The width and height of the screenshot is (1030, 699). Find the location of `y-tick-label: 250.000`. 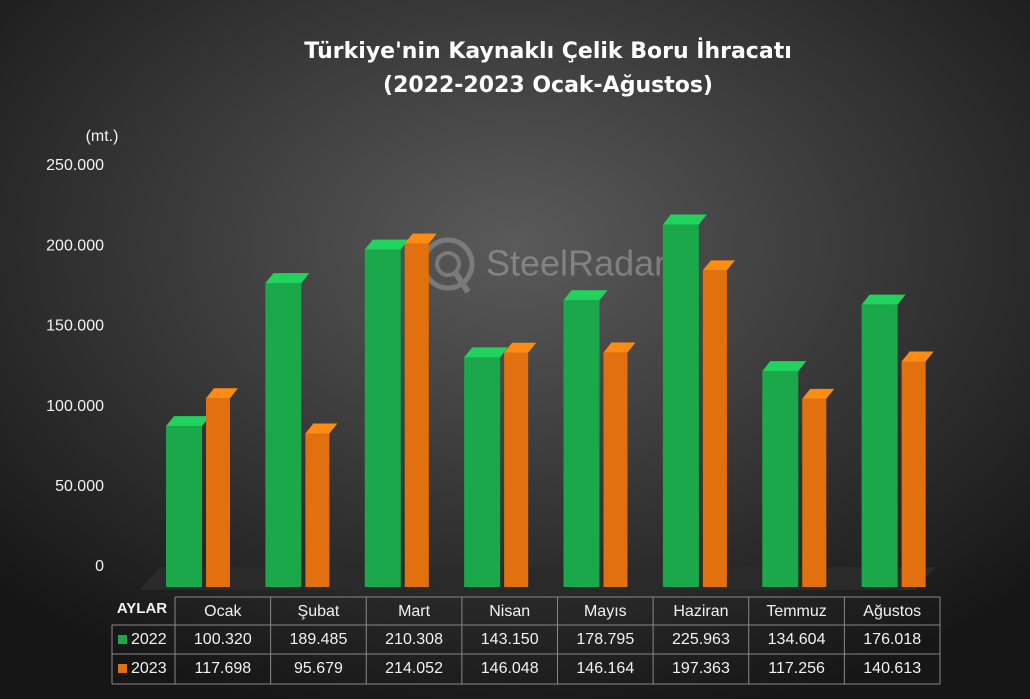

y-tick-label: 250.000 is located at coordinates (75, 165).